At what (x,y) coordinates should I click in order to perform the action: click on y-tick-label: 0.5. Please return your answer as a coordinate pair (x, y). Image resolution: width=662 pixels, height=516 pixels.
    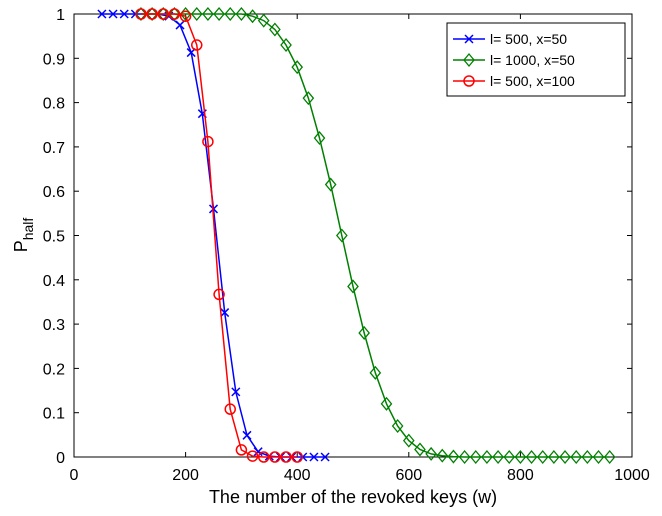
    Looking at the image, I should click on (54, 237).